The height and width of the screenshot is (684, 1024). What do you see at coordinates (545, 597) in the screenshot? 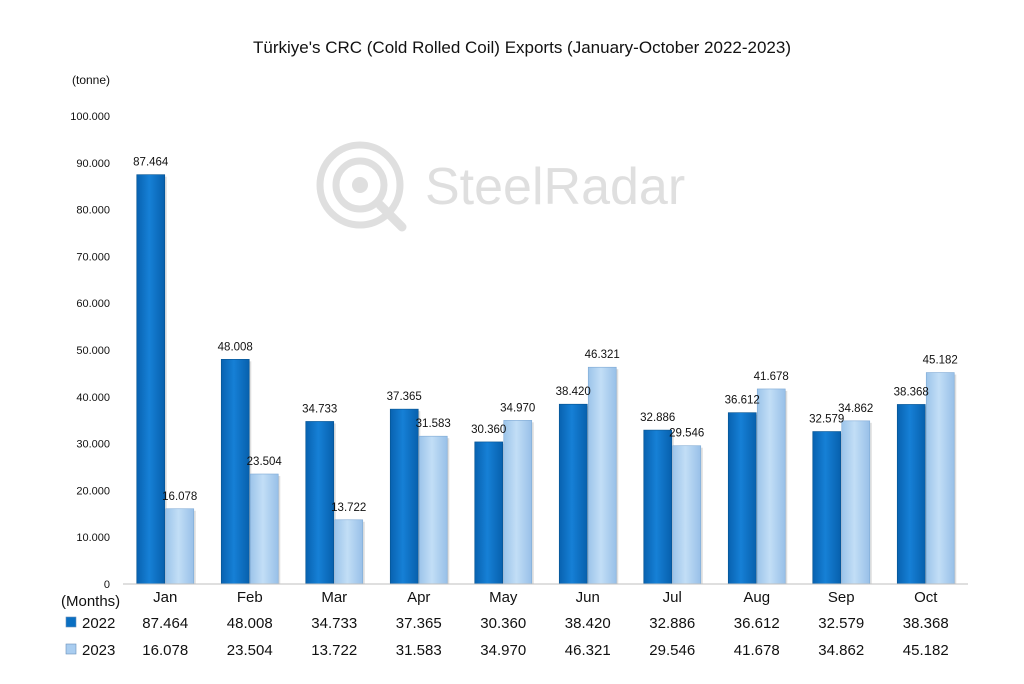
I see `category-labels: Jan Feb Mar Apr May Jun Jul Aug Sep Oct` at bounding box center [545, 597].